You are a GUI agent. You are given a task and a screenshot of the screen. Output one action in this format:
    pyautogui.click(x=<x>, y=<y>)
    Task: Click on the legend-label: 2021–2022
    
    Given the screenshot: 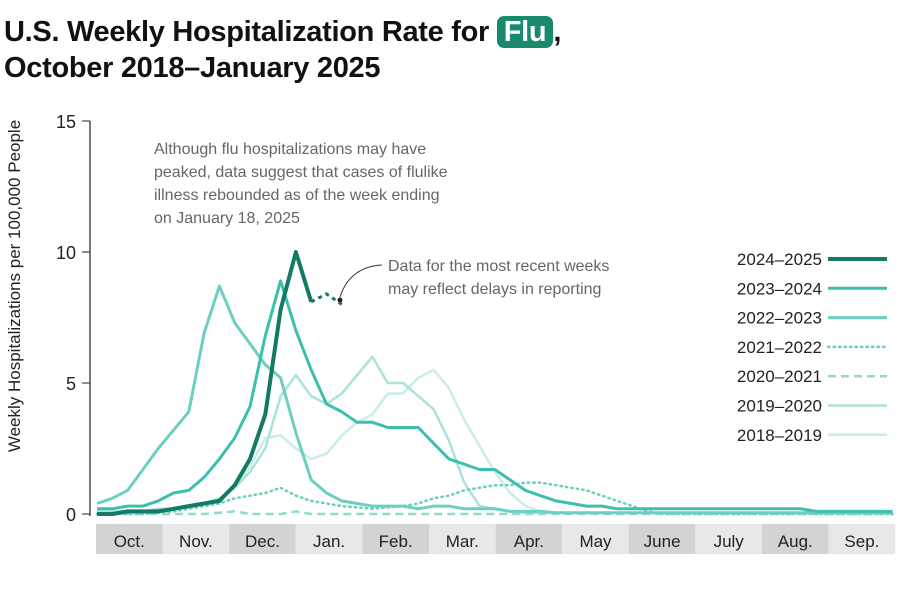 What is the action you would take?
    pyautogui.click(x=779, y=347)
    